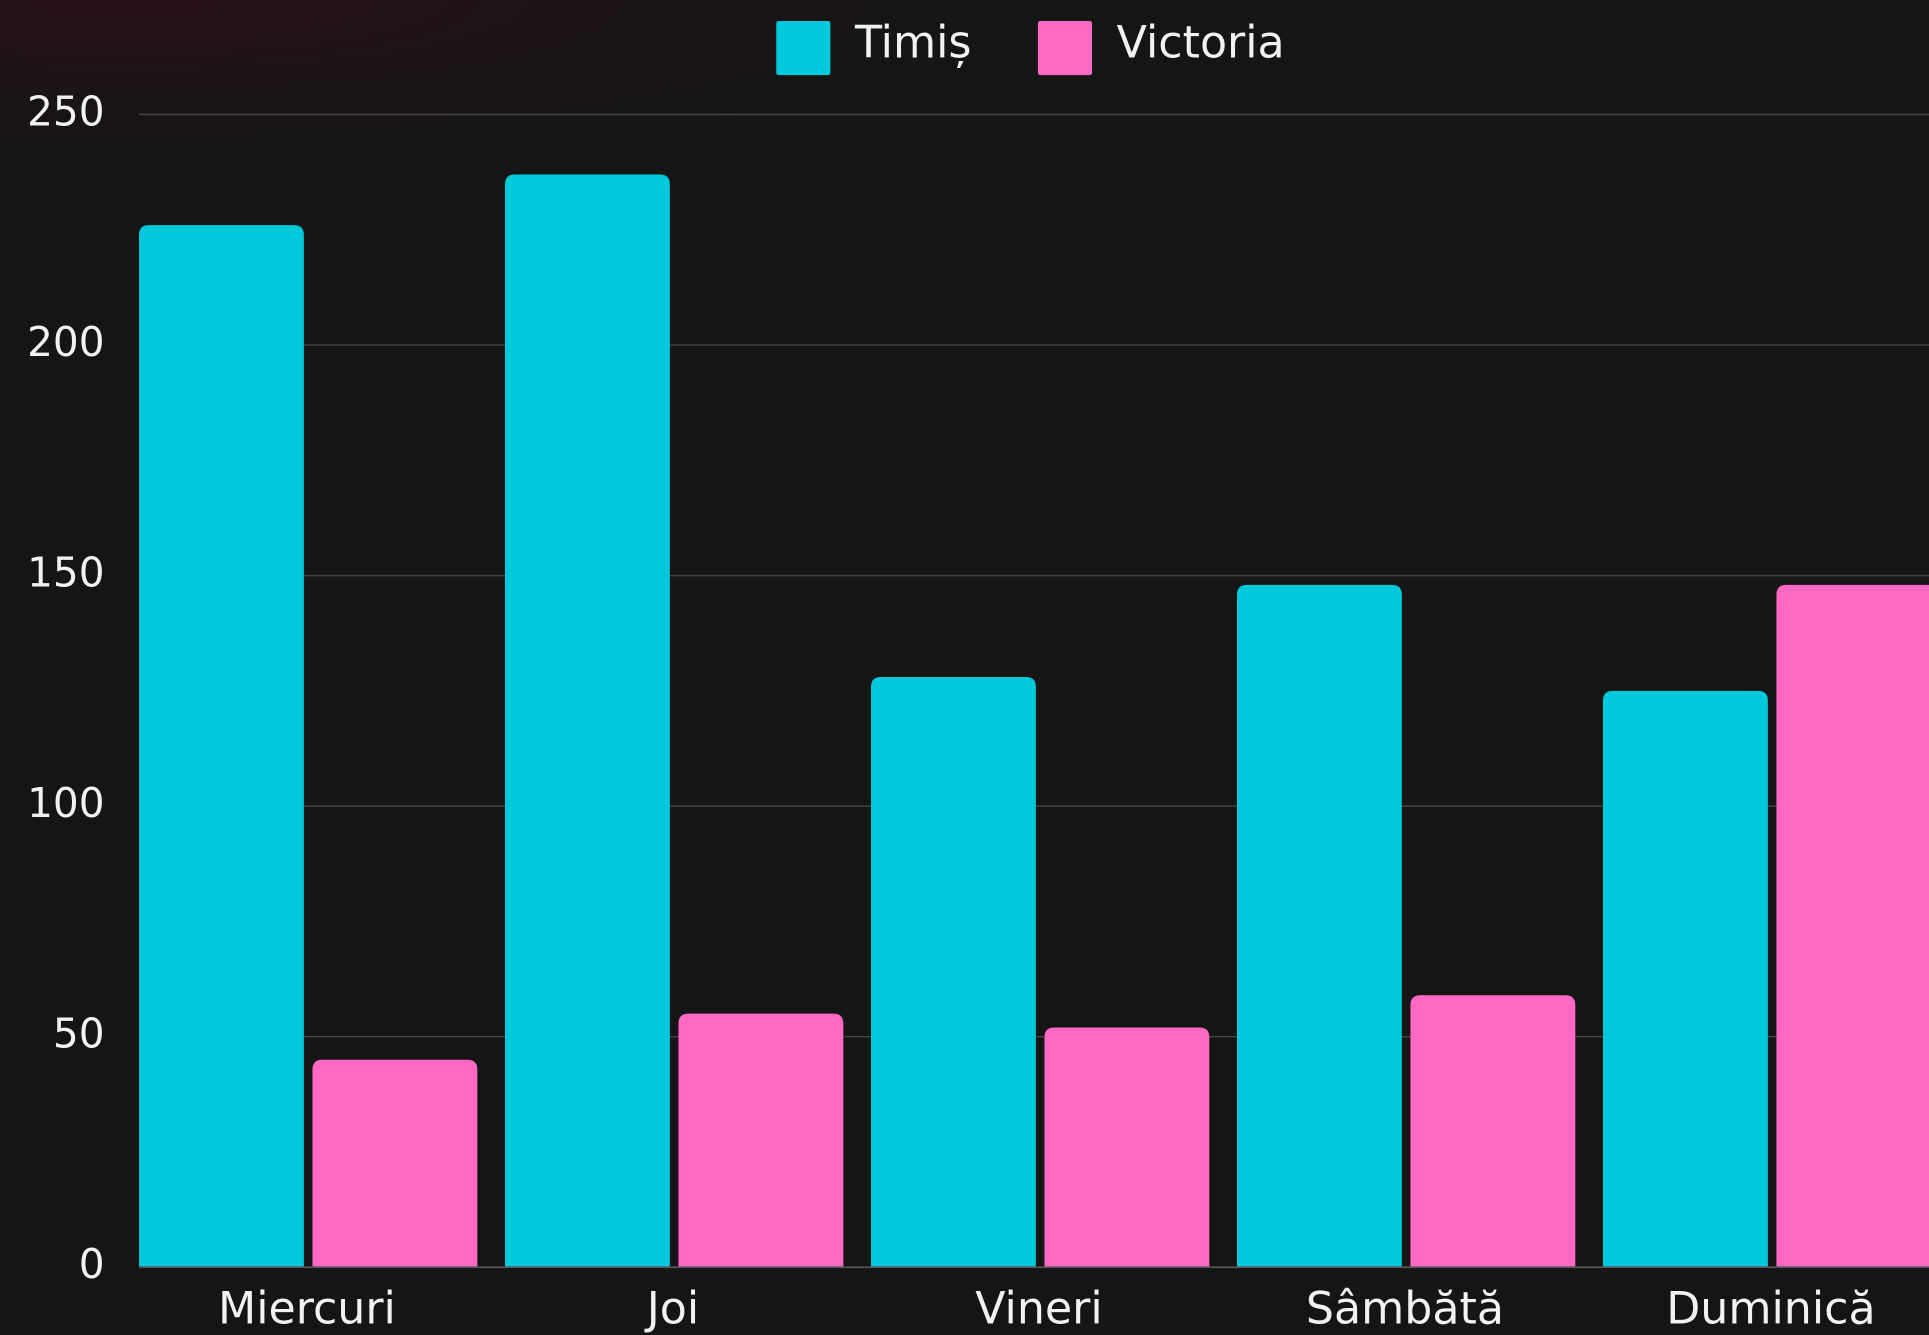 The width and height of the screenshot is (1929, 1335). I want to click on y-tick-label: 200, so click(65, 342).